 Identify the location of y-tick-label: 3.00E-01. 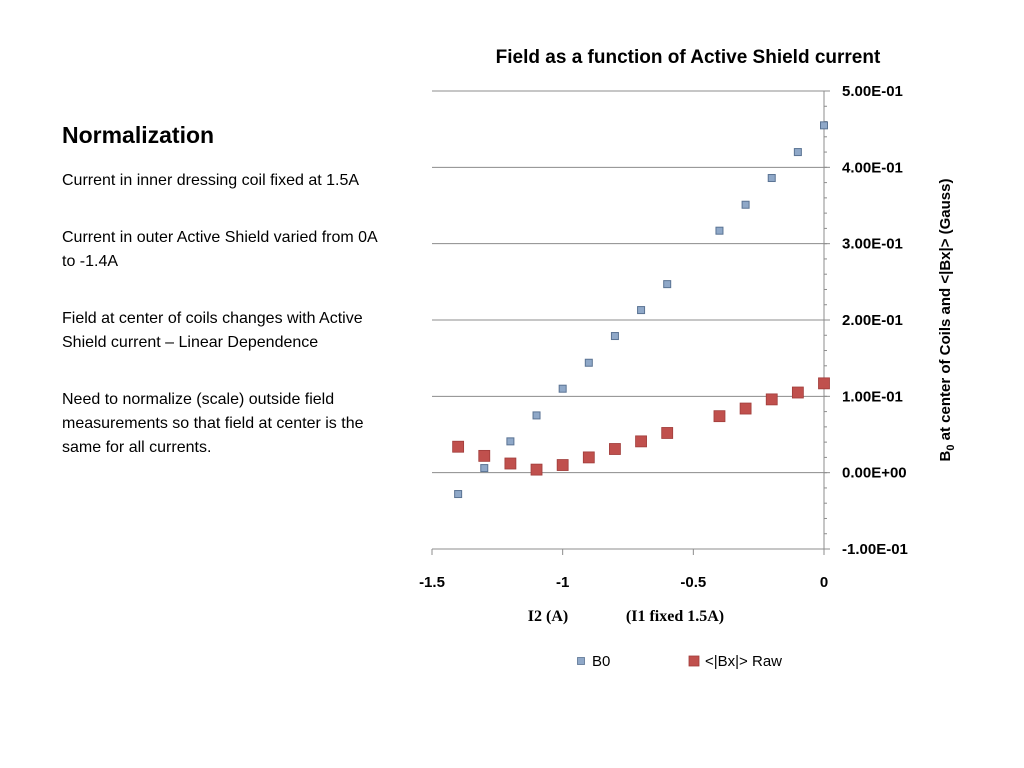
(872, 244).